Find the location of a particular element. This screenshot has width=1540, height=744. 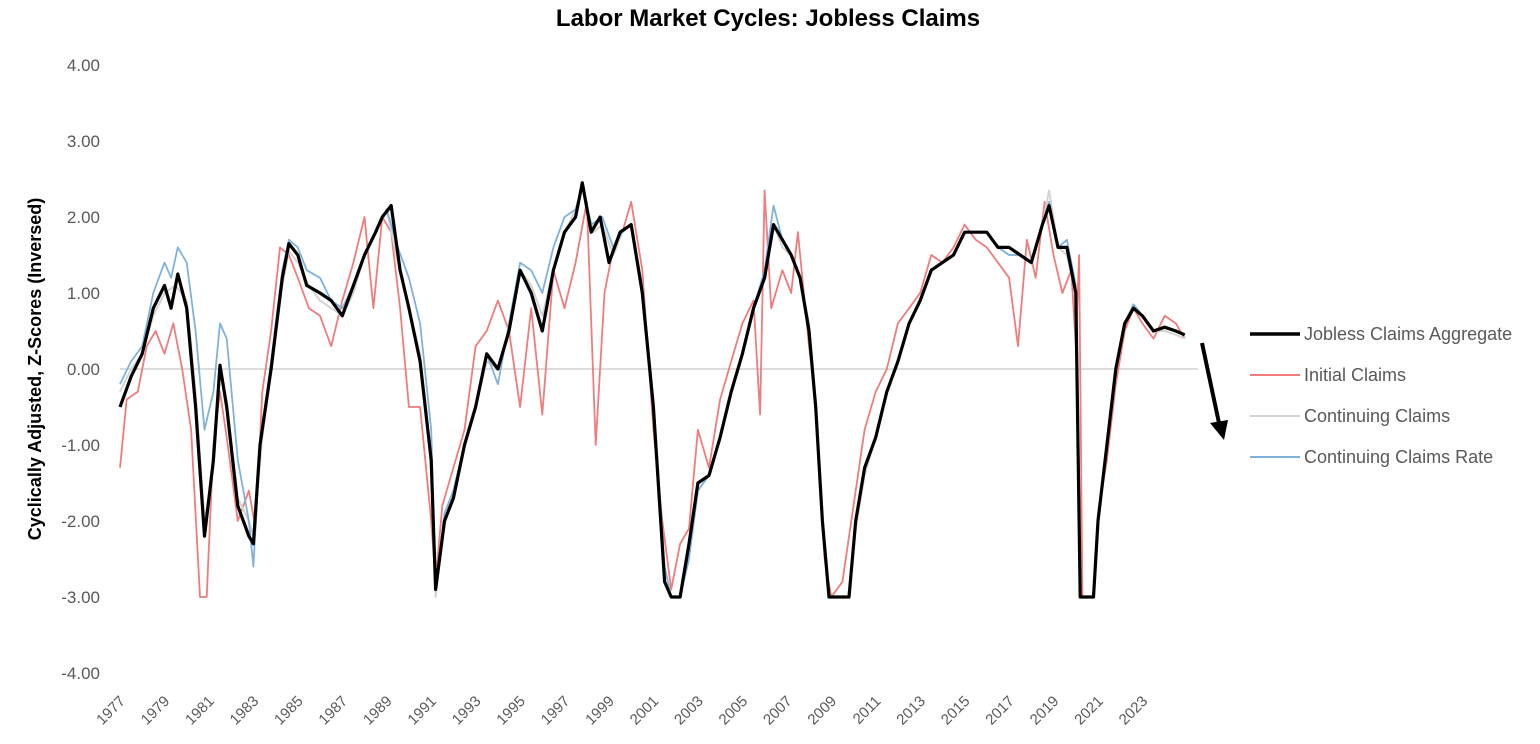

x-tick-label: 2007 is located at coordinates (778, 711).